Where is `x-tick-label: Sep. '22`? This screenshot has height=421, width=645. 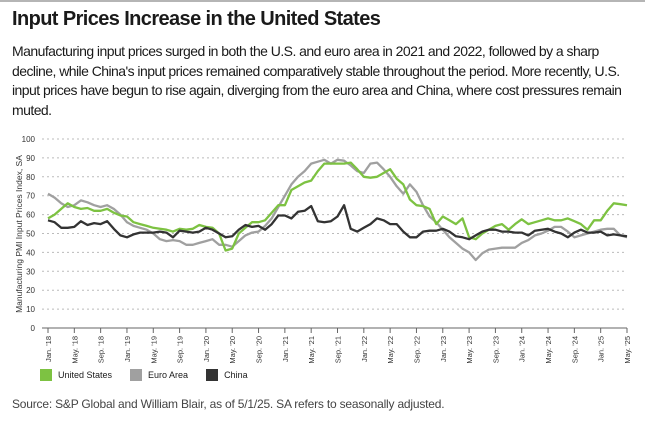
x-tick-label: Sep. '22 is located at coordinates (416, 349).